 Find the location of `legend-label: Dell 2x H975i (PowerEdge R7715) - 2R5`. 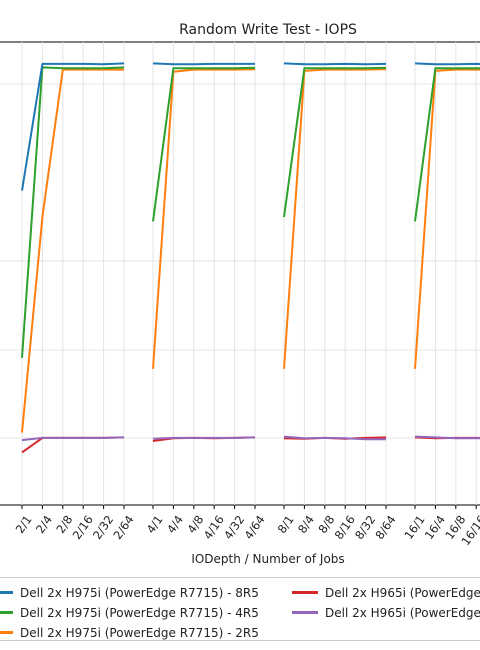

legend-label: Dell 2x H975i (PowerEdge R7715) - 2R5 is located at coordinates (139, 633).